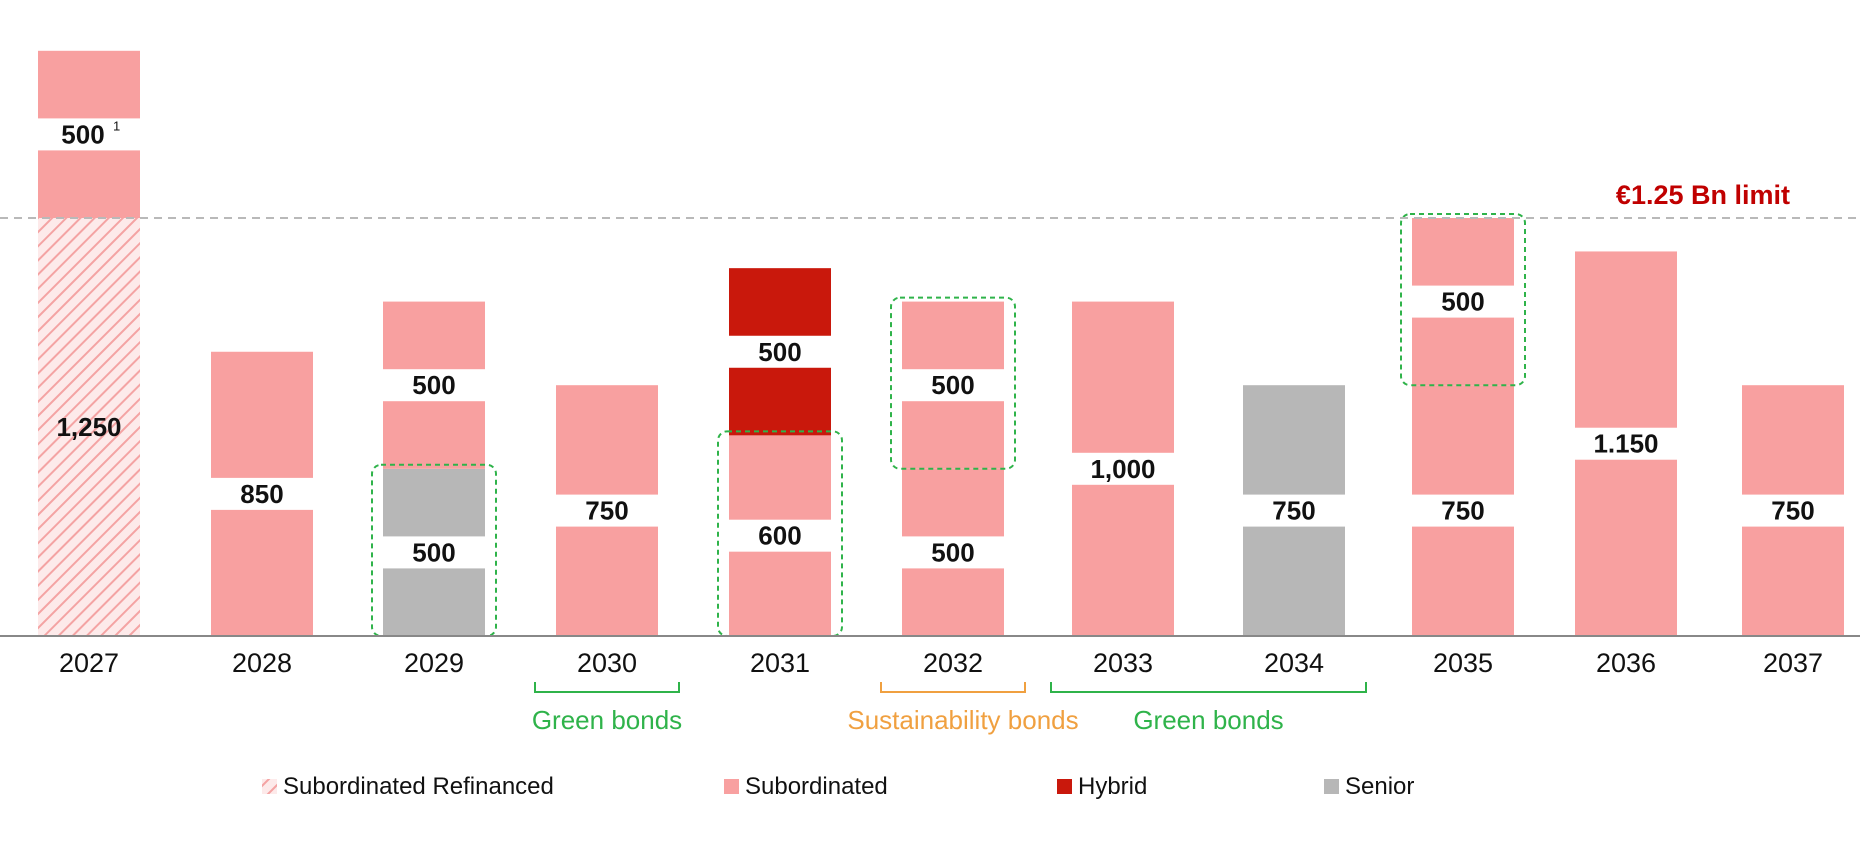 This screenshot has height=846, width=1860. What do you see at coordinates (116, 125) in the screenshot?
I see `footnote-marker-2027: 1` at bounding box center [116, 125].